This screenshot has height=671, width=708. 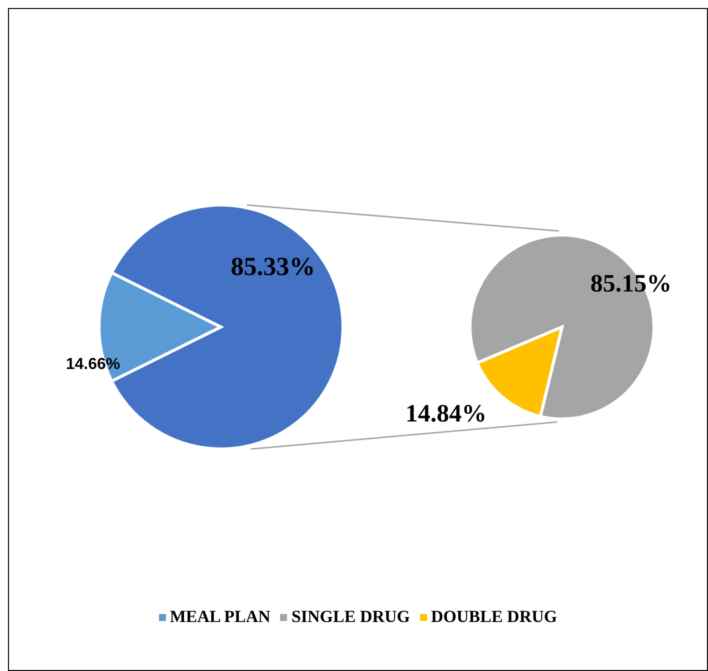 I want to click on legend-label: SINGLE DRUG, so click(x=350, y=617).